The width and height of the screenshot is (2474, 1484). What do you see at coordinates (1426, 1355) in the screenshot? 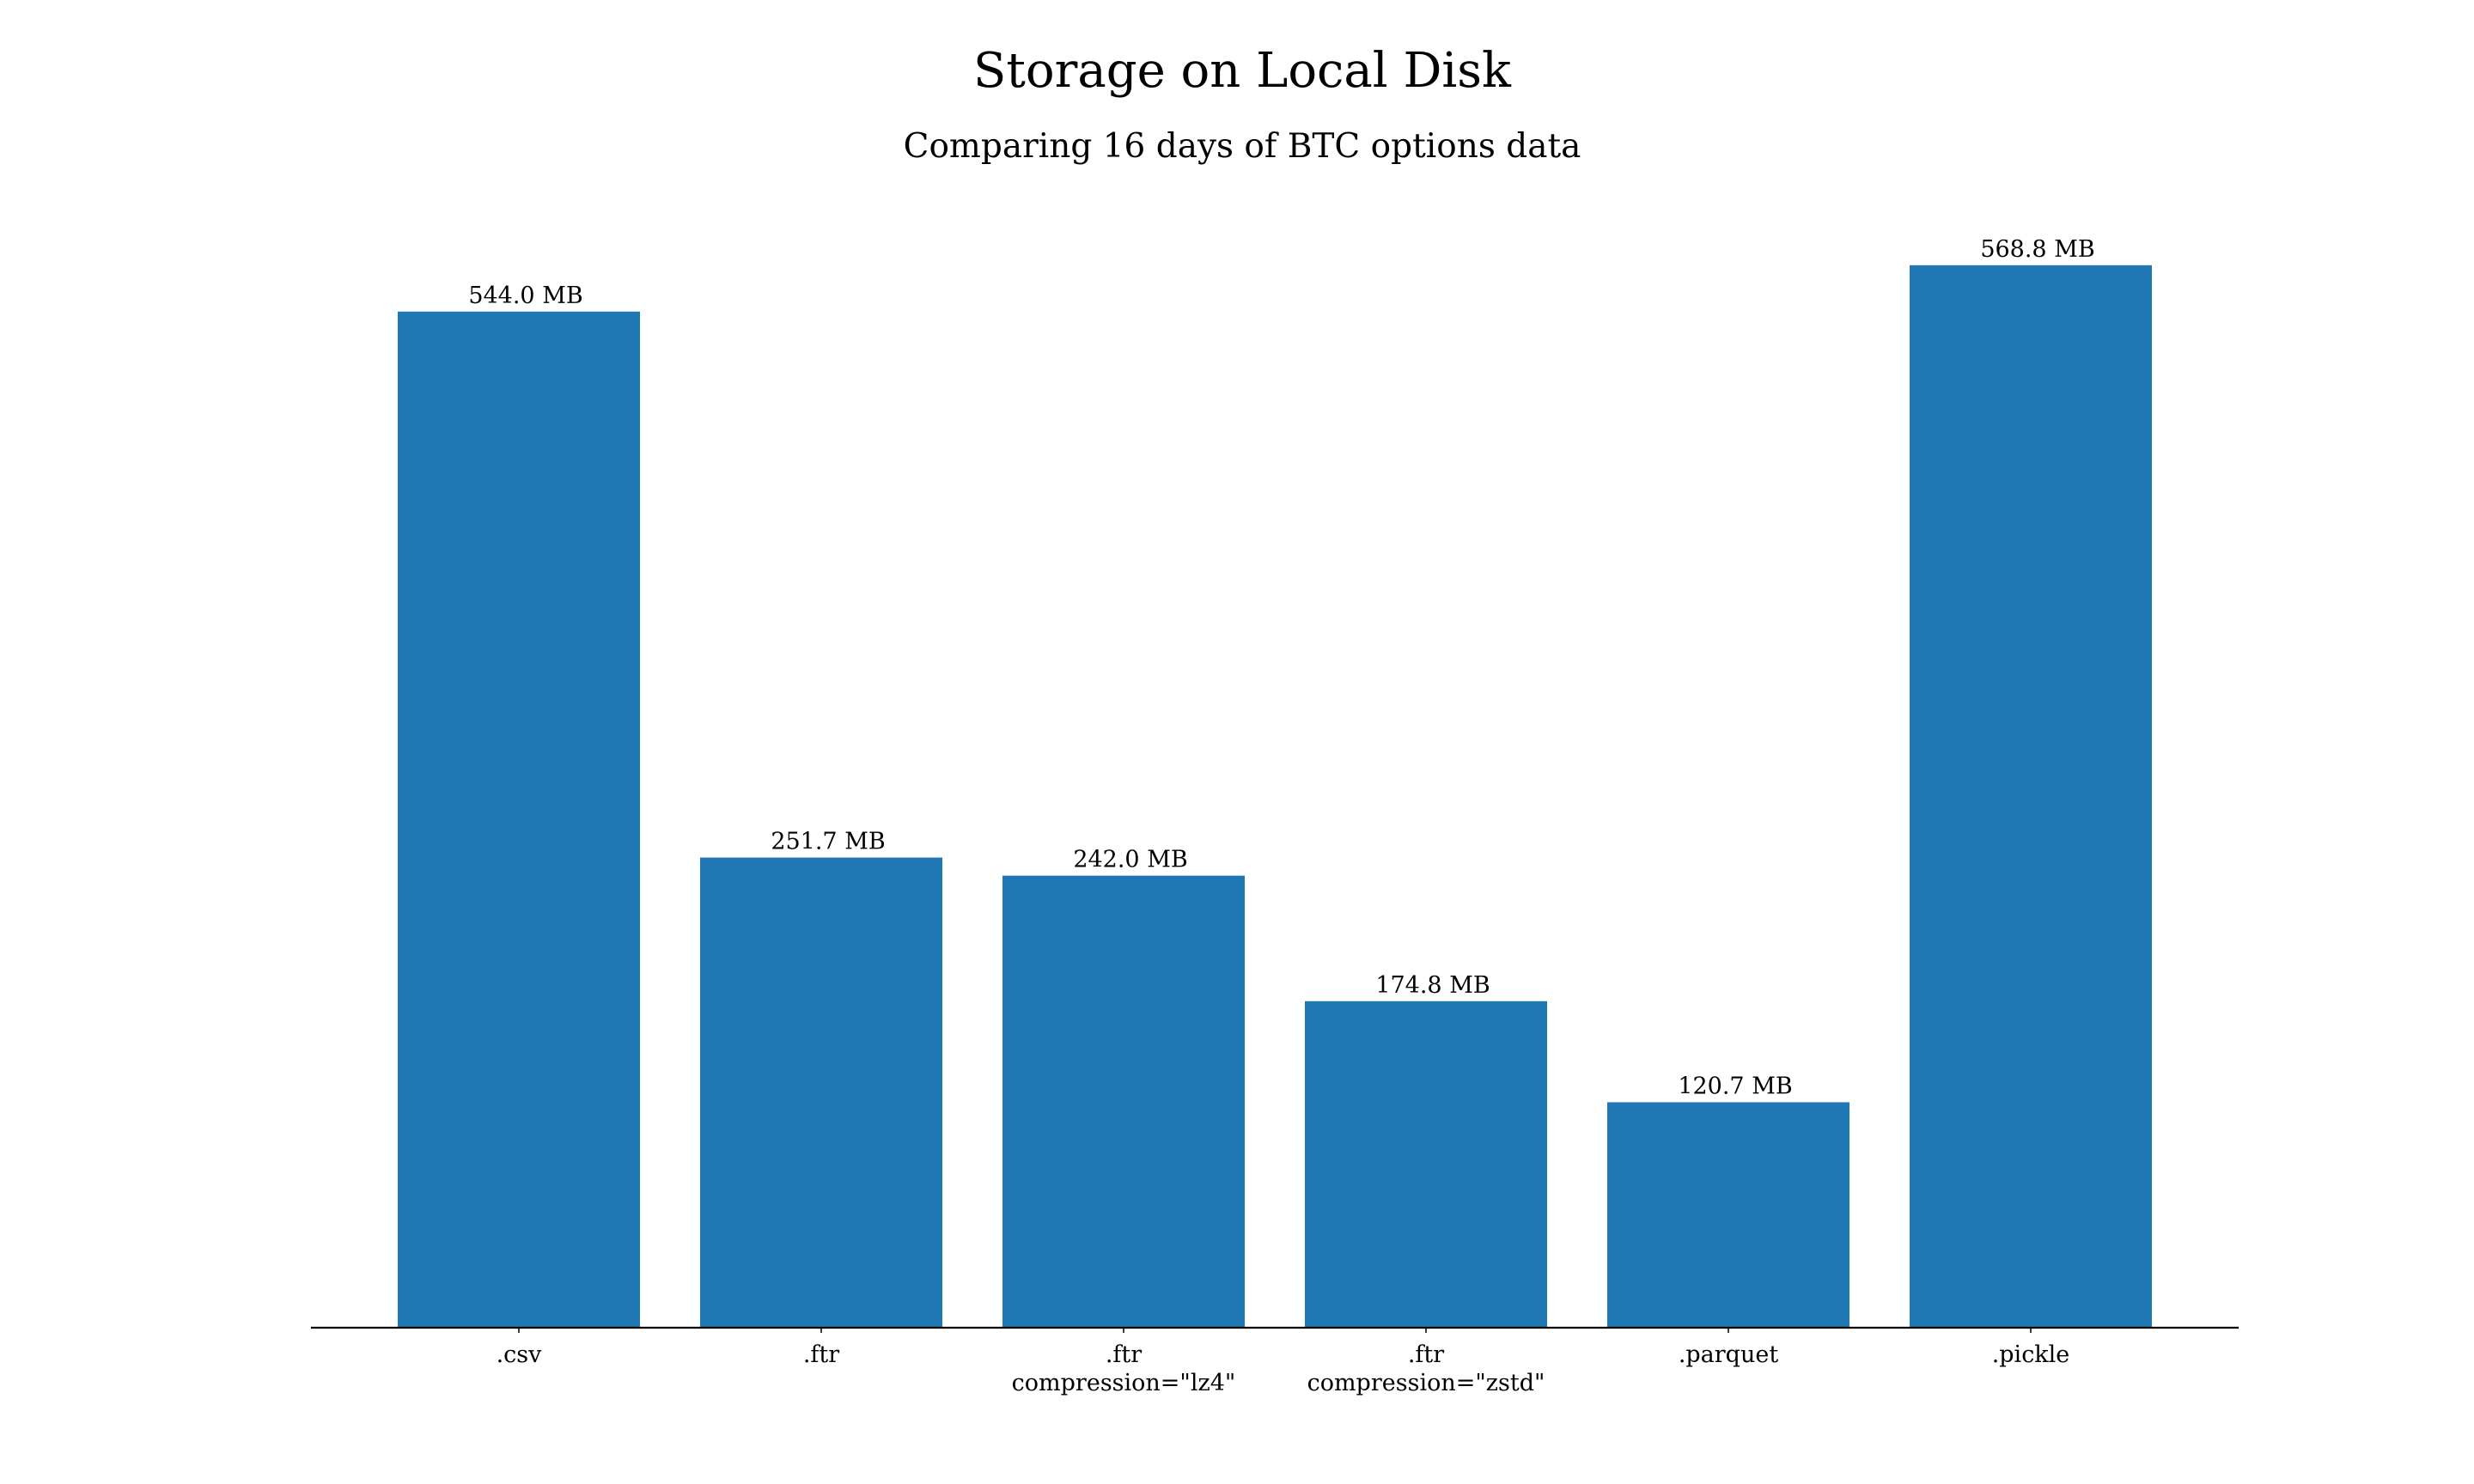
I see `x-tick-label-3: .ftr` at bounding box center [1426, 1355].